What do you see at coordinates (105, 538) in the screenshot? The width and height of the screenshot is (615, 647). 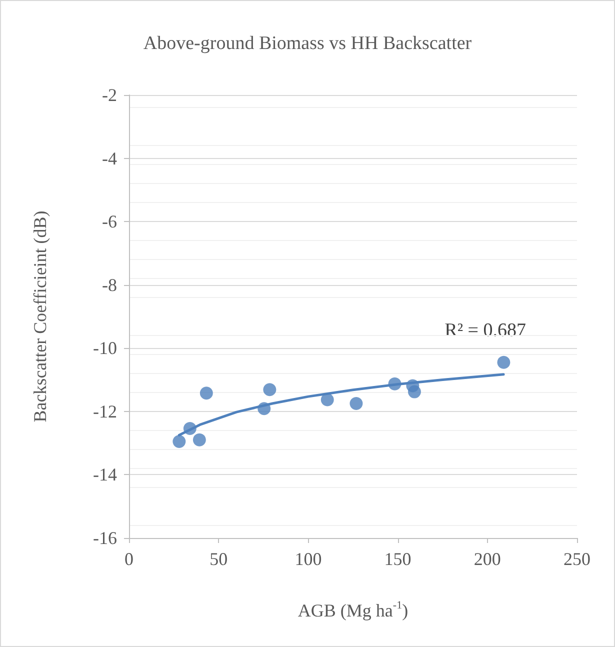 I see `y-tick-label: -16` at bounding box center [105, 538].